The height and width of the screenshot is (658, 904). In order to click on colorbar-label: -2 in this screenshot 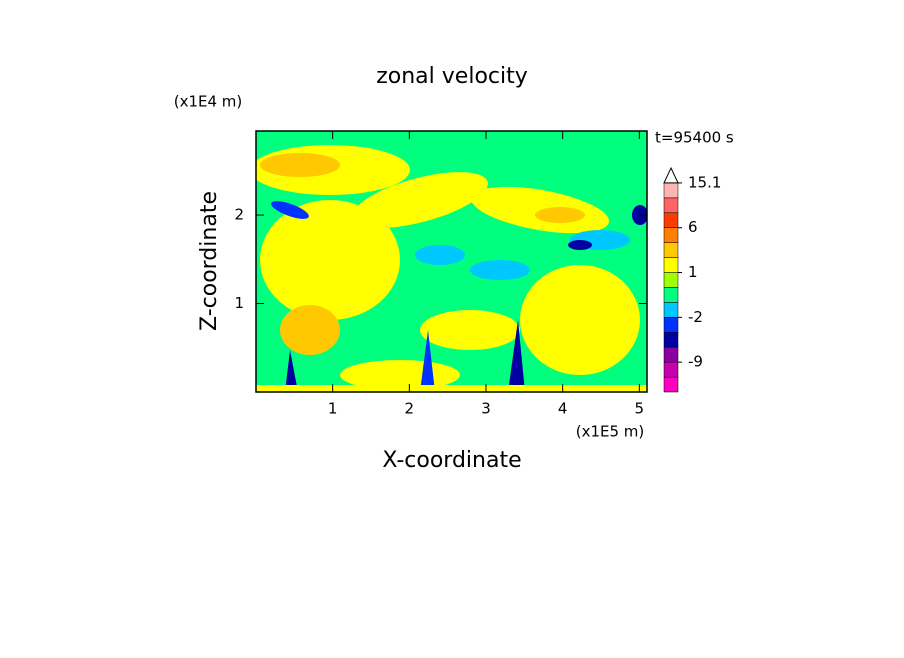, I will do `click(695, 317)`.